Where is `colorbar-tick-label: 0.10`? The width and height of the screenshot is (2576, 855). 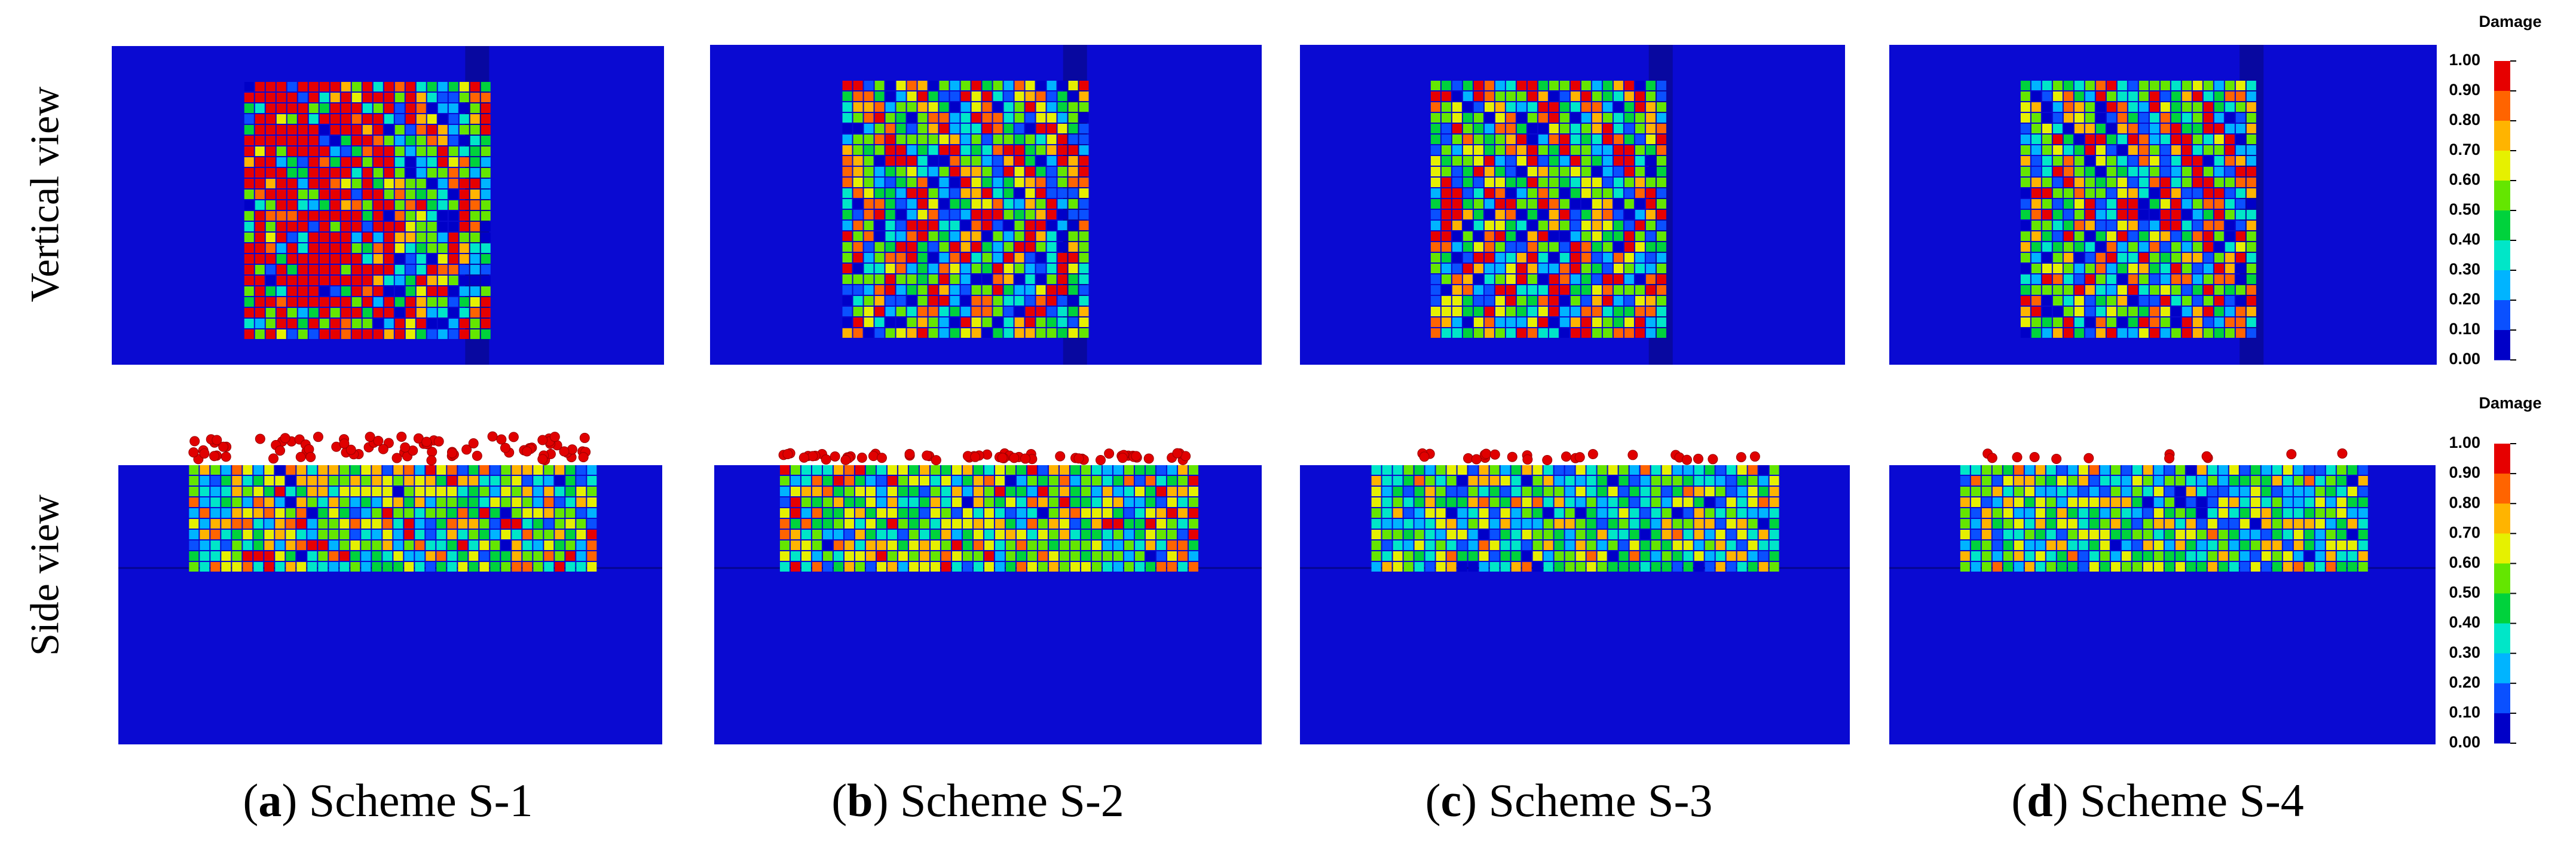 colorbar-tick-label: 0.10 is located at coordinates (2464, 329).